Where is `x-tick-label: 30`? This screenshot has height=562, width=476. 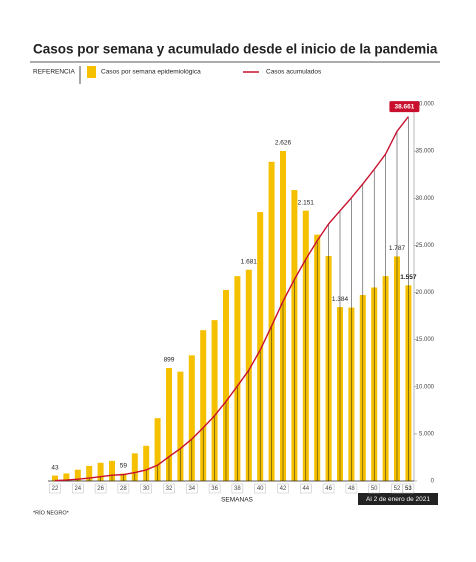
x-tick-label: 30 is located at coordinates (146, 489).